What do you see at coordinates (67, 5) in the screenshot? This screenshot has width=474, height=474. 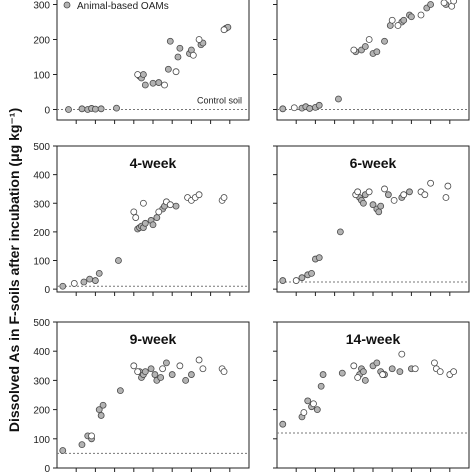 I see `legend-marker` at bounding box center [67, 5].